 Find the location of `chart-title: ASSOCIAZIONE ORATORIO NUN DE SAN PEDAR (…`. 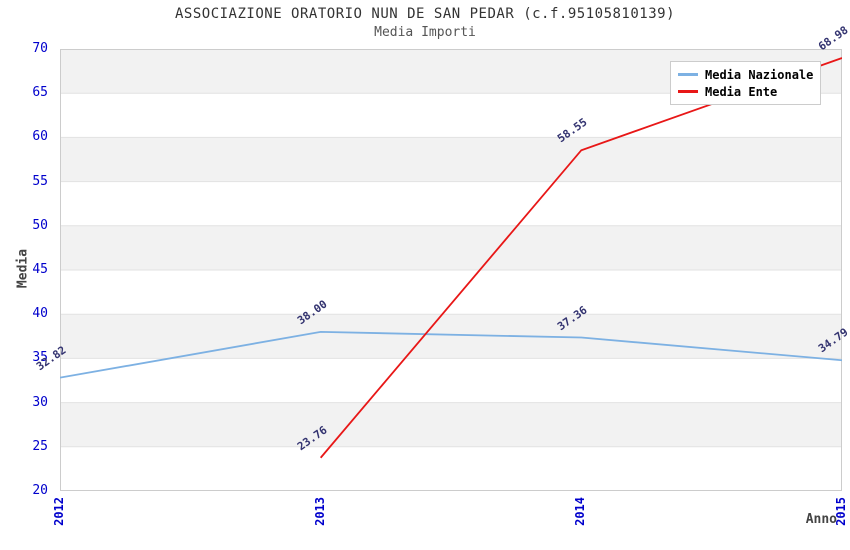

chart-title: ASSOCIAZIONE ORATORIO NUN DE SAN PEDAR (… is located at coordinates (424, 14).